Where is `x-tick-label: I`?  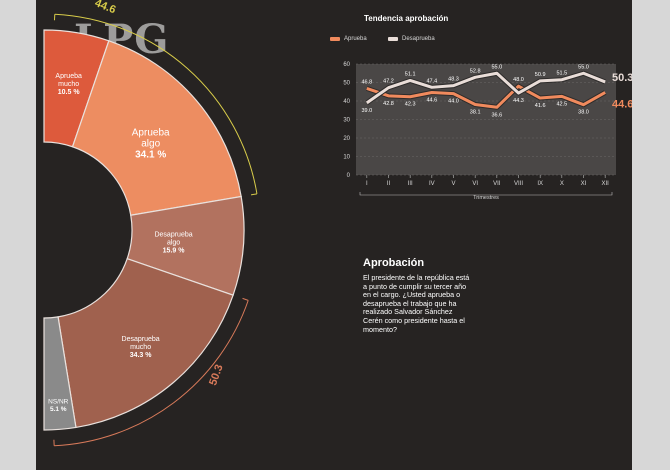 x-tick-label: I is located at coordinates (367, 184).